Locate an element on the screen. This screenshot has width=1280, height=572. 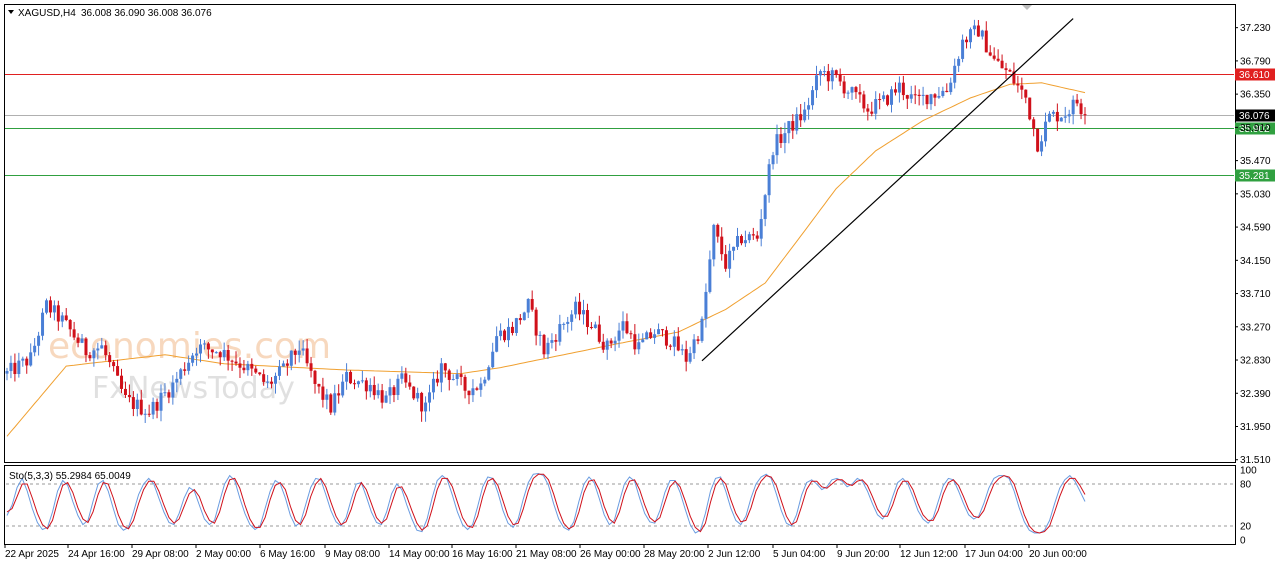
x-tick-label: 16 May 16:00 is located at coordinates (482, 554).